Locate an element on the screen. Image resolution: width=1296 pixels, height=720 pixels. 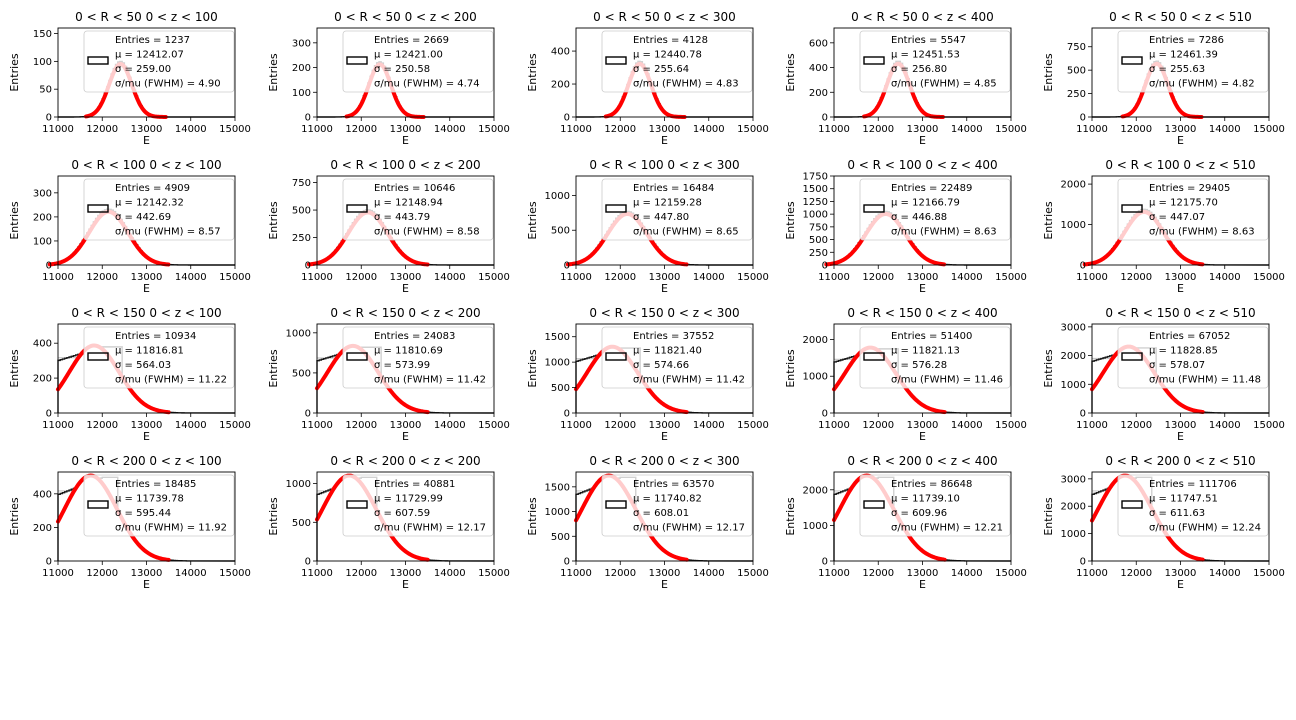
legend-mean: μ = 11816.81 is located at coordinates (149, 351).